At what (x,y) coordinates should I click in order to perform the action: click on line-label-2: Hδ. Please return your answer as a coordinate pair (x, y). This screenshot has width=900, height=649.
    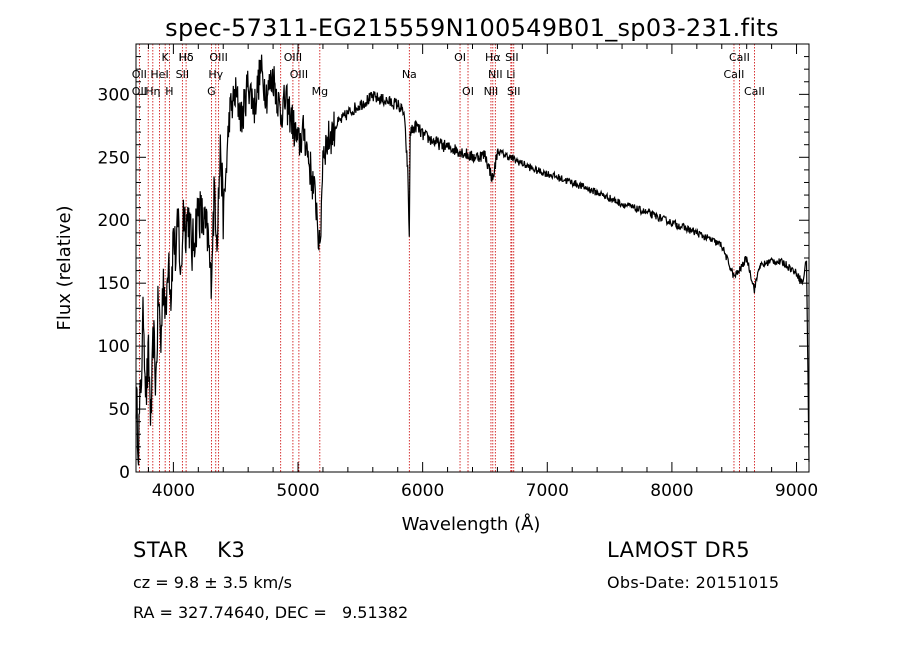
    Looking at the image, I should click on (186, 57).